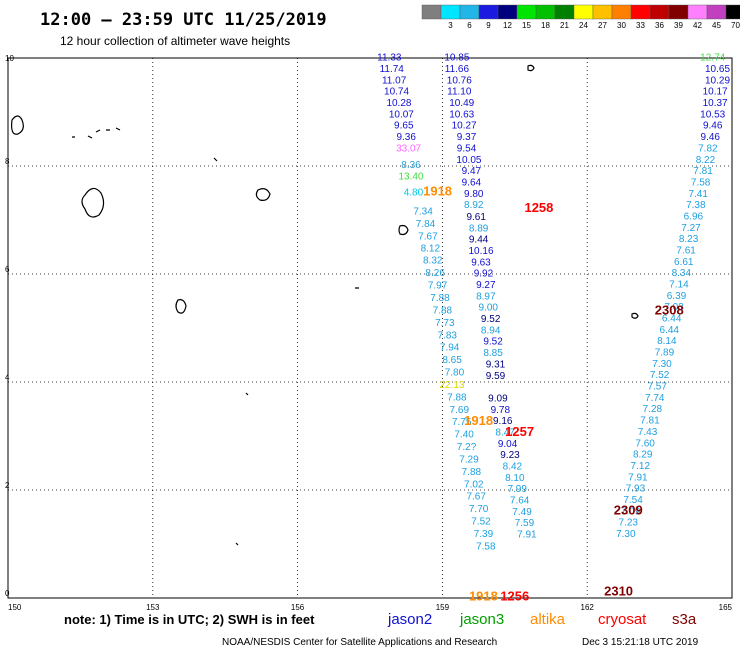 Image resolution: width=740 pixels, height=650 pixels. Describe the element at coordinates (468, 160) in the screenshot. I see `wave-reading: 10.05` at that location.